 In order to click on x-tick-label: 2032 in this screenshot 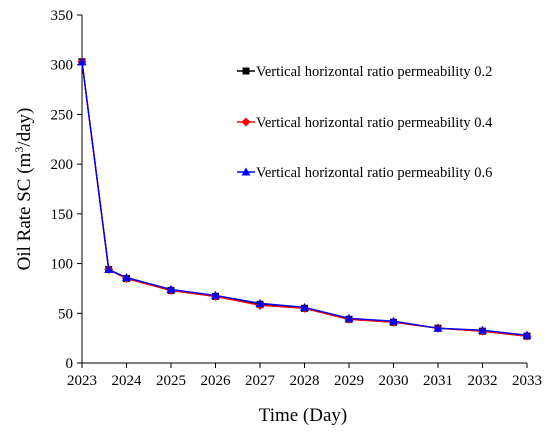, I will do `click(483, 381)`.